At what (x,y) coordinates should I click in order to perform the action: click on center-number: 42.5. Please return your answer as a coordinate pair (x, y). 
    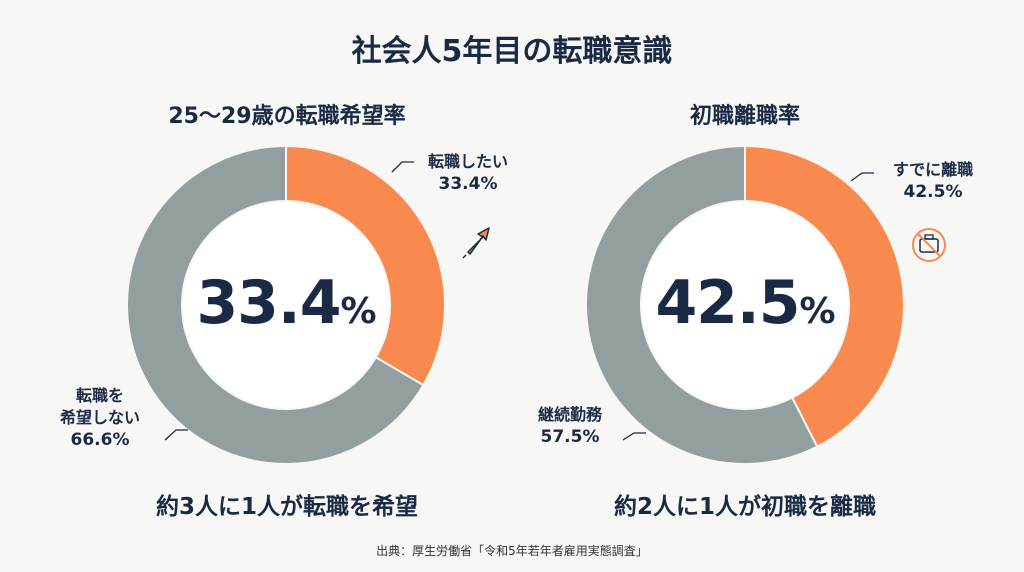
    Looking at the image, I should click on (727, 303).